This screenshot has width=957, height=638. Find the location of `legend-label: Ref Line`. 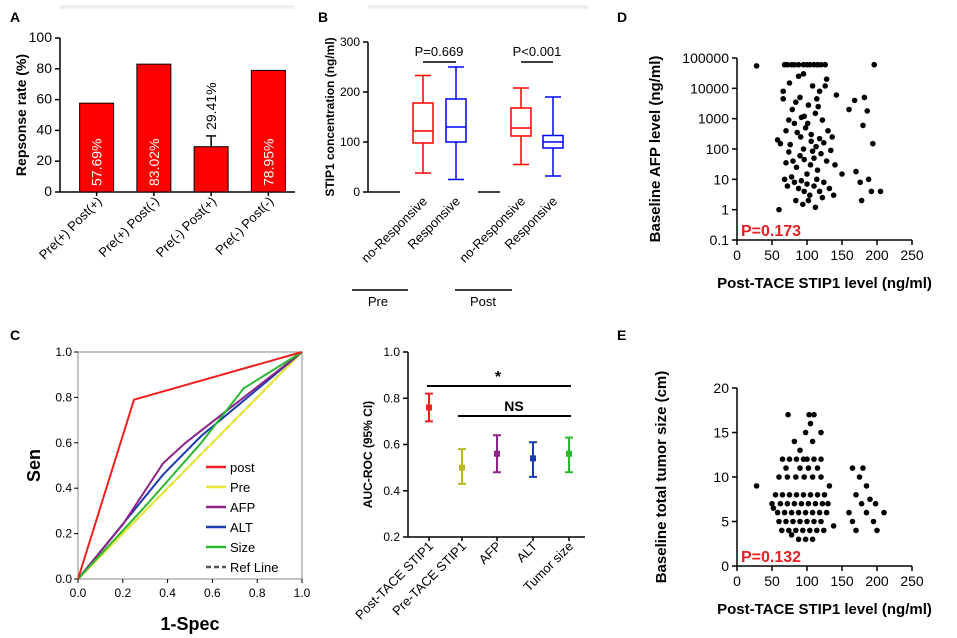

legend-label: Ref Line is located at coordinates (254, 567).